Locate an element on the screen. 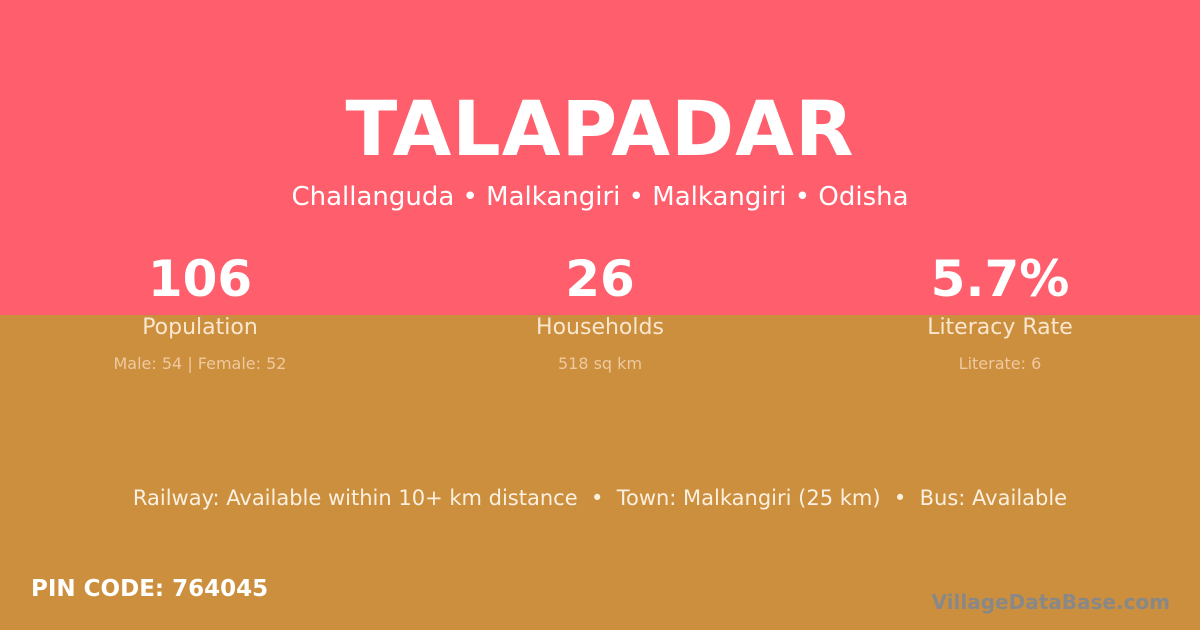 The width and height of the screenshot is (1200, 630). pin-code: PIN CODE: 764045 is located at coordinates (150, 589).